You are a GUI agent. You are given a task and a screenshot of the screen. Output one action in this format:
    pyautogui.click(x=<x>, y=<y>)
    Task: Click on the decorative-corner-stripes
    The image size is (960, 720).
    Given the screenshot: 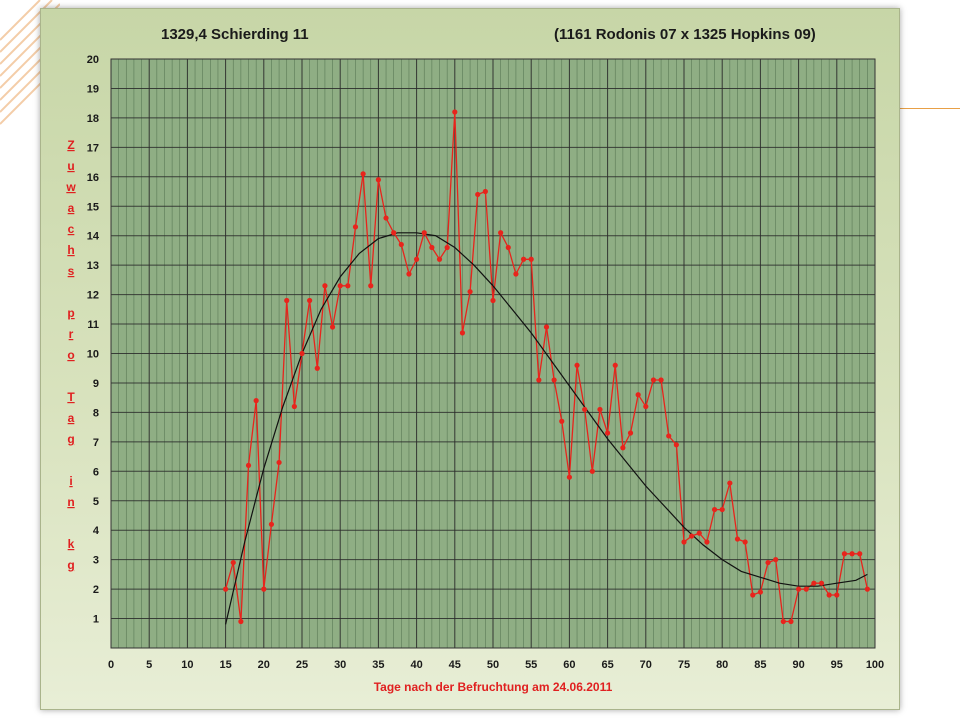 What is the action you would take?
    pyautogui.click(x=30, y=62)
    